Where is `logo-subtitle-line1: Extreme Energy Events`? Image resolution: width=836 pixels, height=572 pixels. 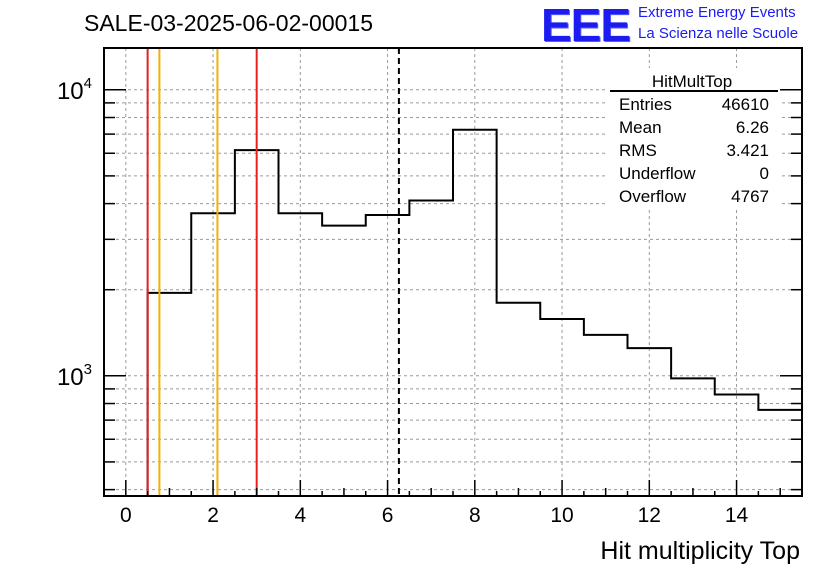 logo-subtitle-line1: Extreme Energy Events is located at coordinates (717, 12).